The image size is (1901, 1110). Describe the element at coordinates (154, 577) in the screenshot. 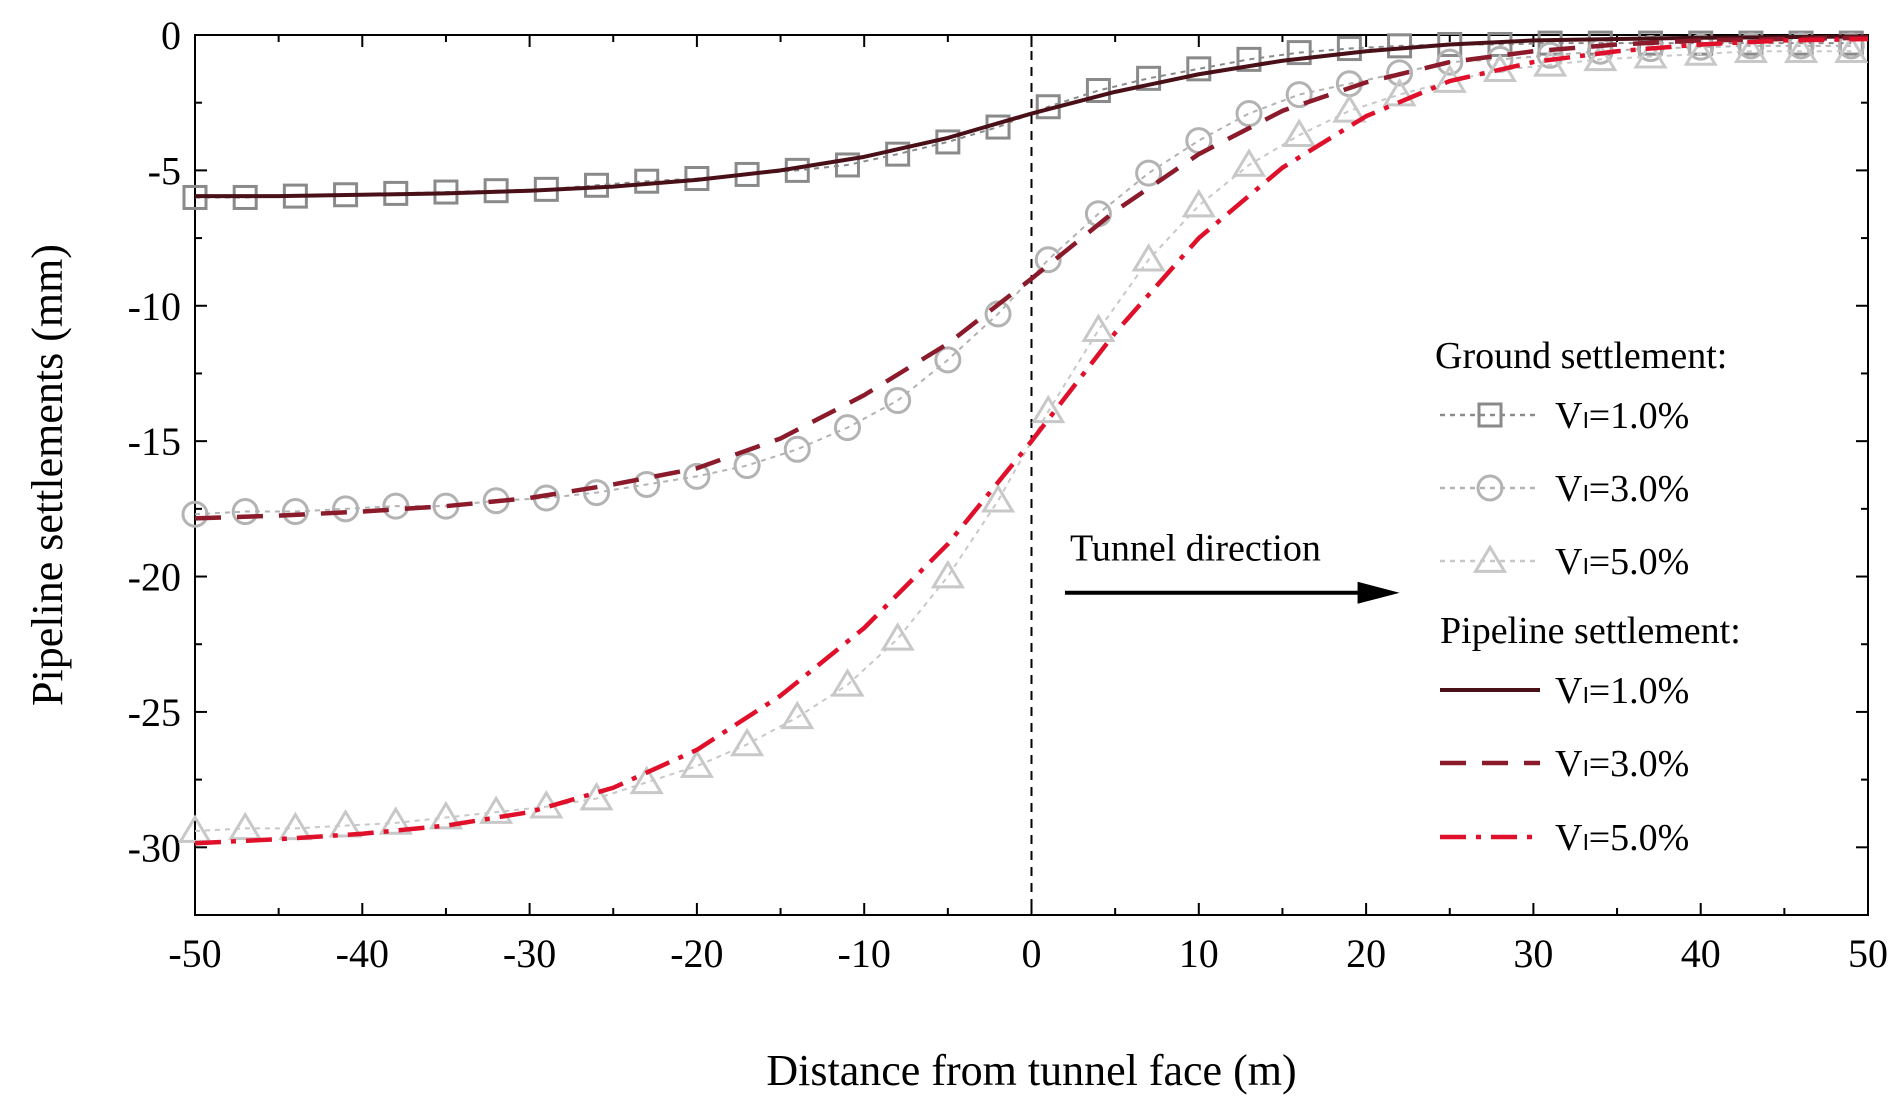

I see `y-tick-label: -20` at that location.